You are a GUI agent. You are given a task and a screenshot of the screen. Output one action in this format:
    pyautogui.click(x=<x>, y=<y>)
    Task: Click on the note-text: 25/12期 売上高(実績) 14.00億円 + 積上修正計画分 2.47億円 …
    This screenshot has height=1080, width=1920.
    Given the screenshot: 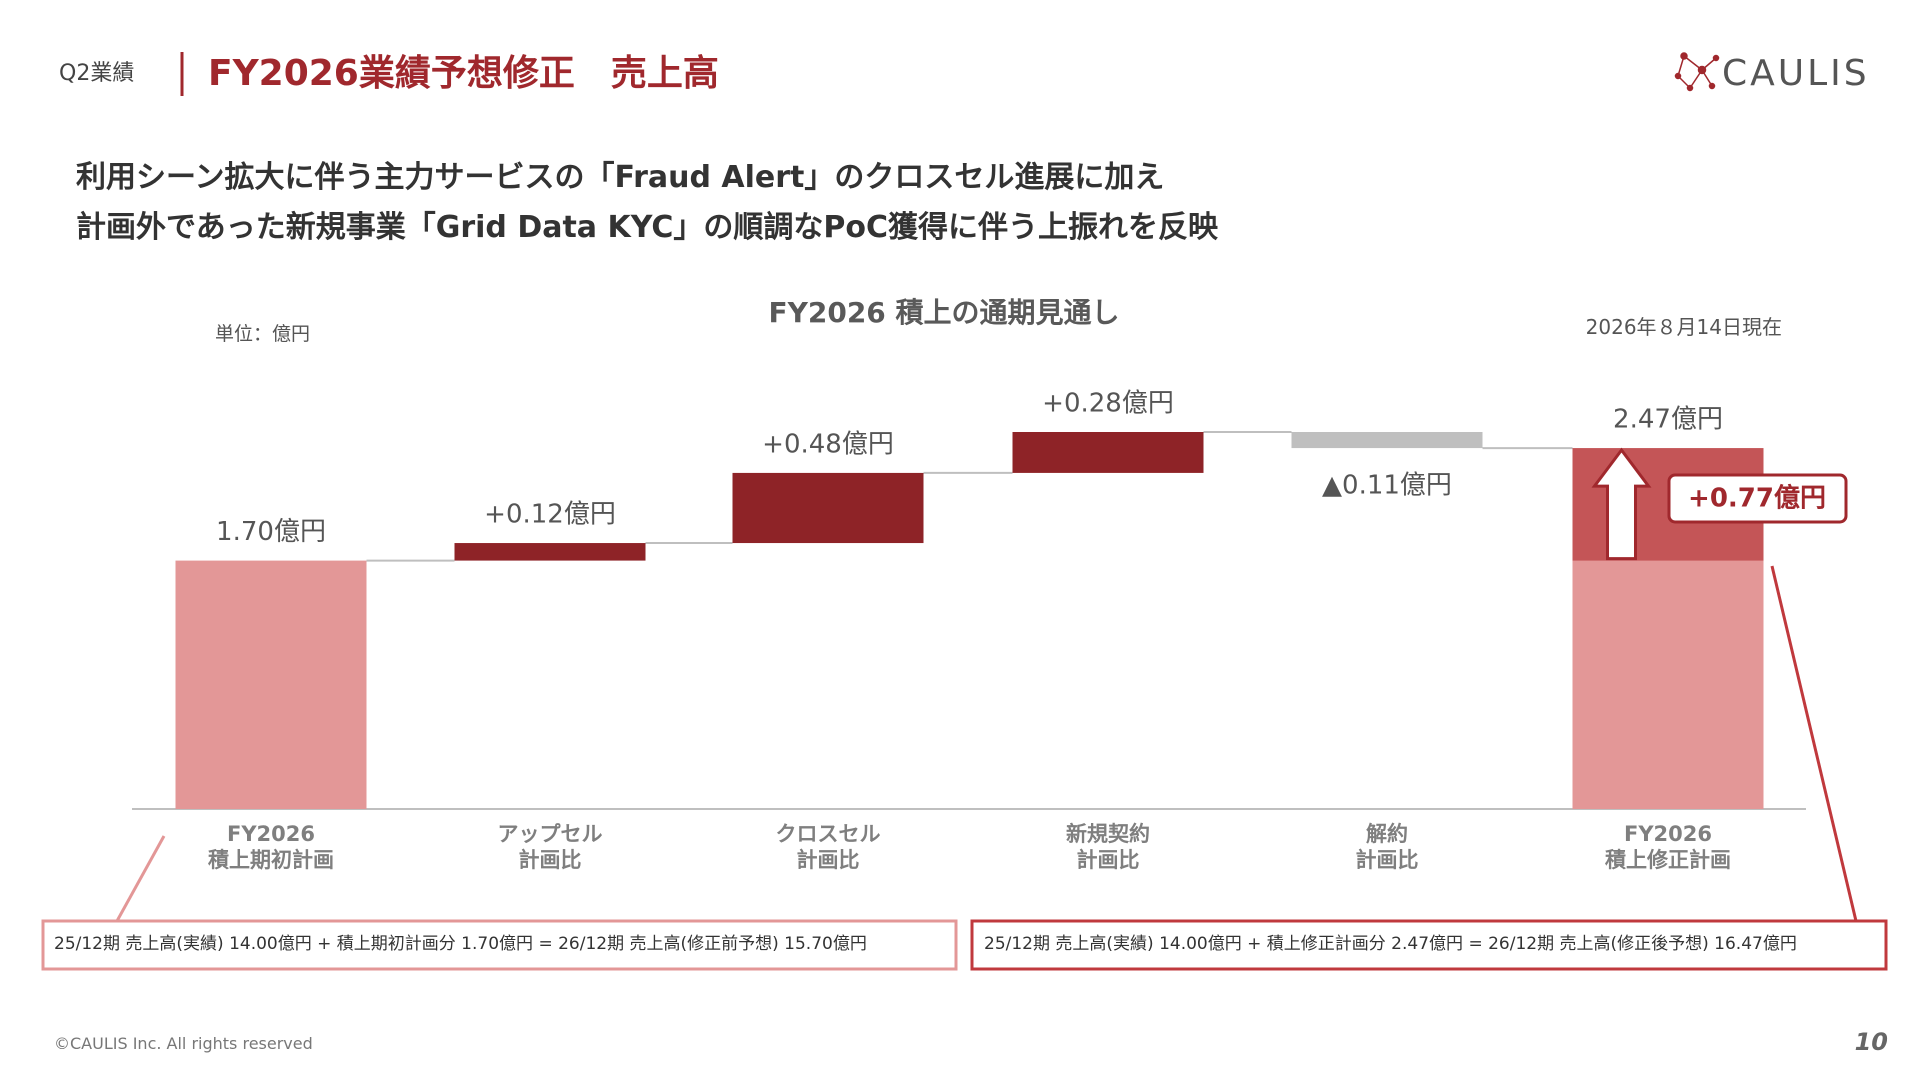 What is the action you would take?
    pyautogui.click(x=1390, y=944)
    